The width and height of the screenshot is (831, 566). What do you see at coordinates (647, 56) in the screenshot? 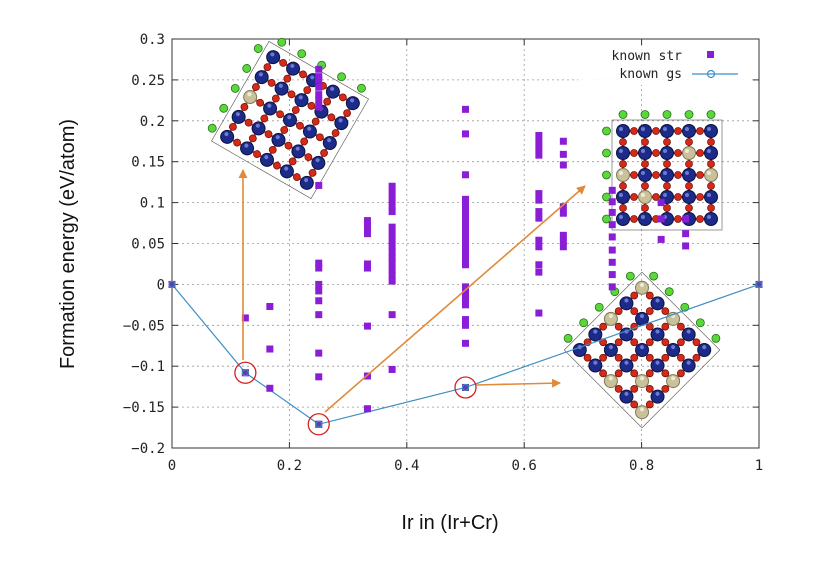
I see `legend-label-known-str: known str` at bounding box center [647, 56].